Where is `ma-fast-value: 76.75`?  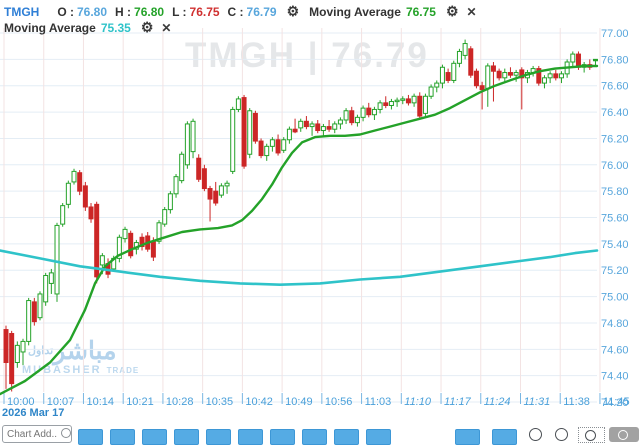
ma-fast-value: 76.75 is located at coordinates (420, 11).